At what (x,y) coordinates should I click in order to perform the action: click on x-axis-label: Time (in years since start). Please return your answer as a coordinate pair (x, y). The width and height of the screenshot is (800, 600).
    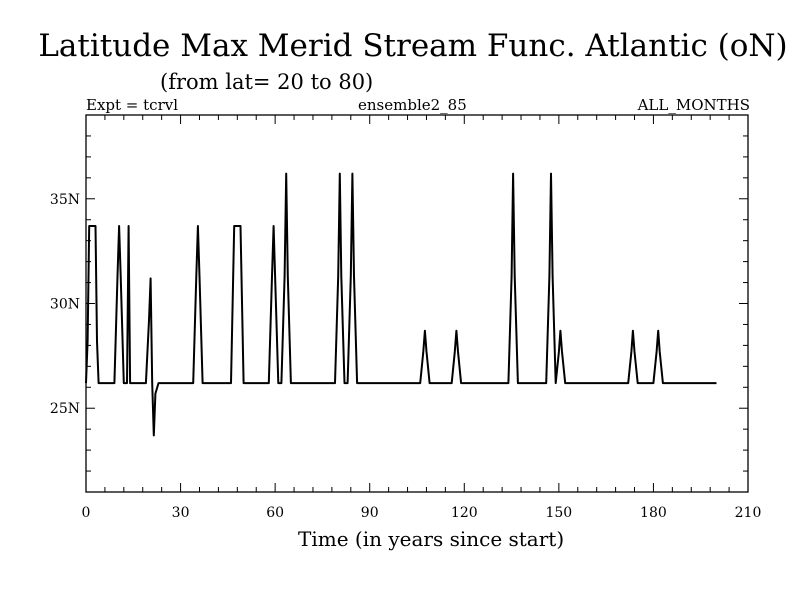
    Looking at the image, I should click on (431, 539).